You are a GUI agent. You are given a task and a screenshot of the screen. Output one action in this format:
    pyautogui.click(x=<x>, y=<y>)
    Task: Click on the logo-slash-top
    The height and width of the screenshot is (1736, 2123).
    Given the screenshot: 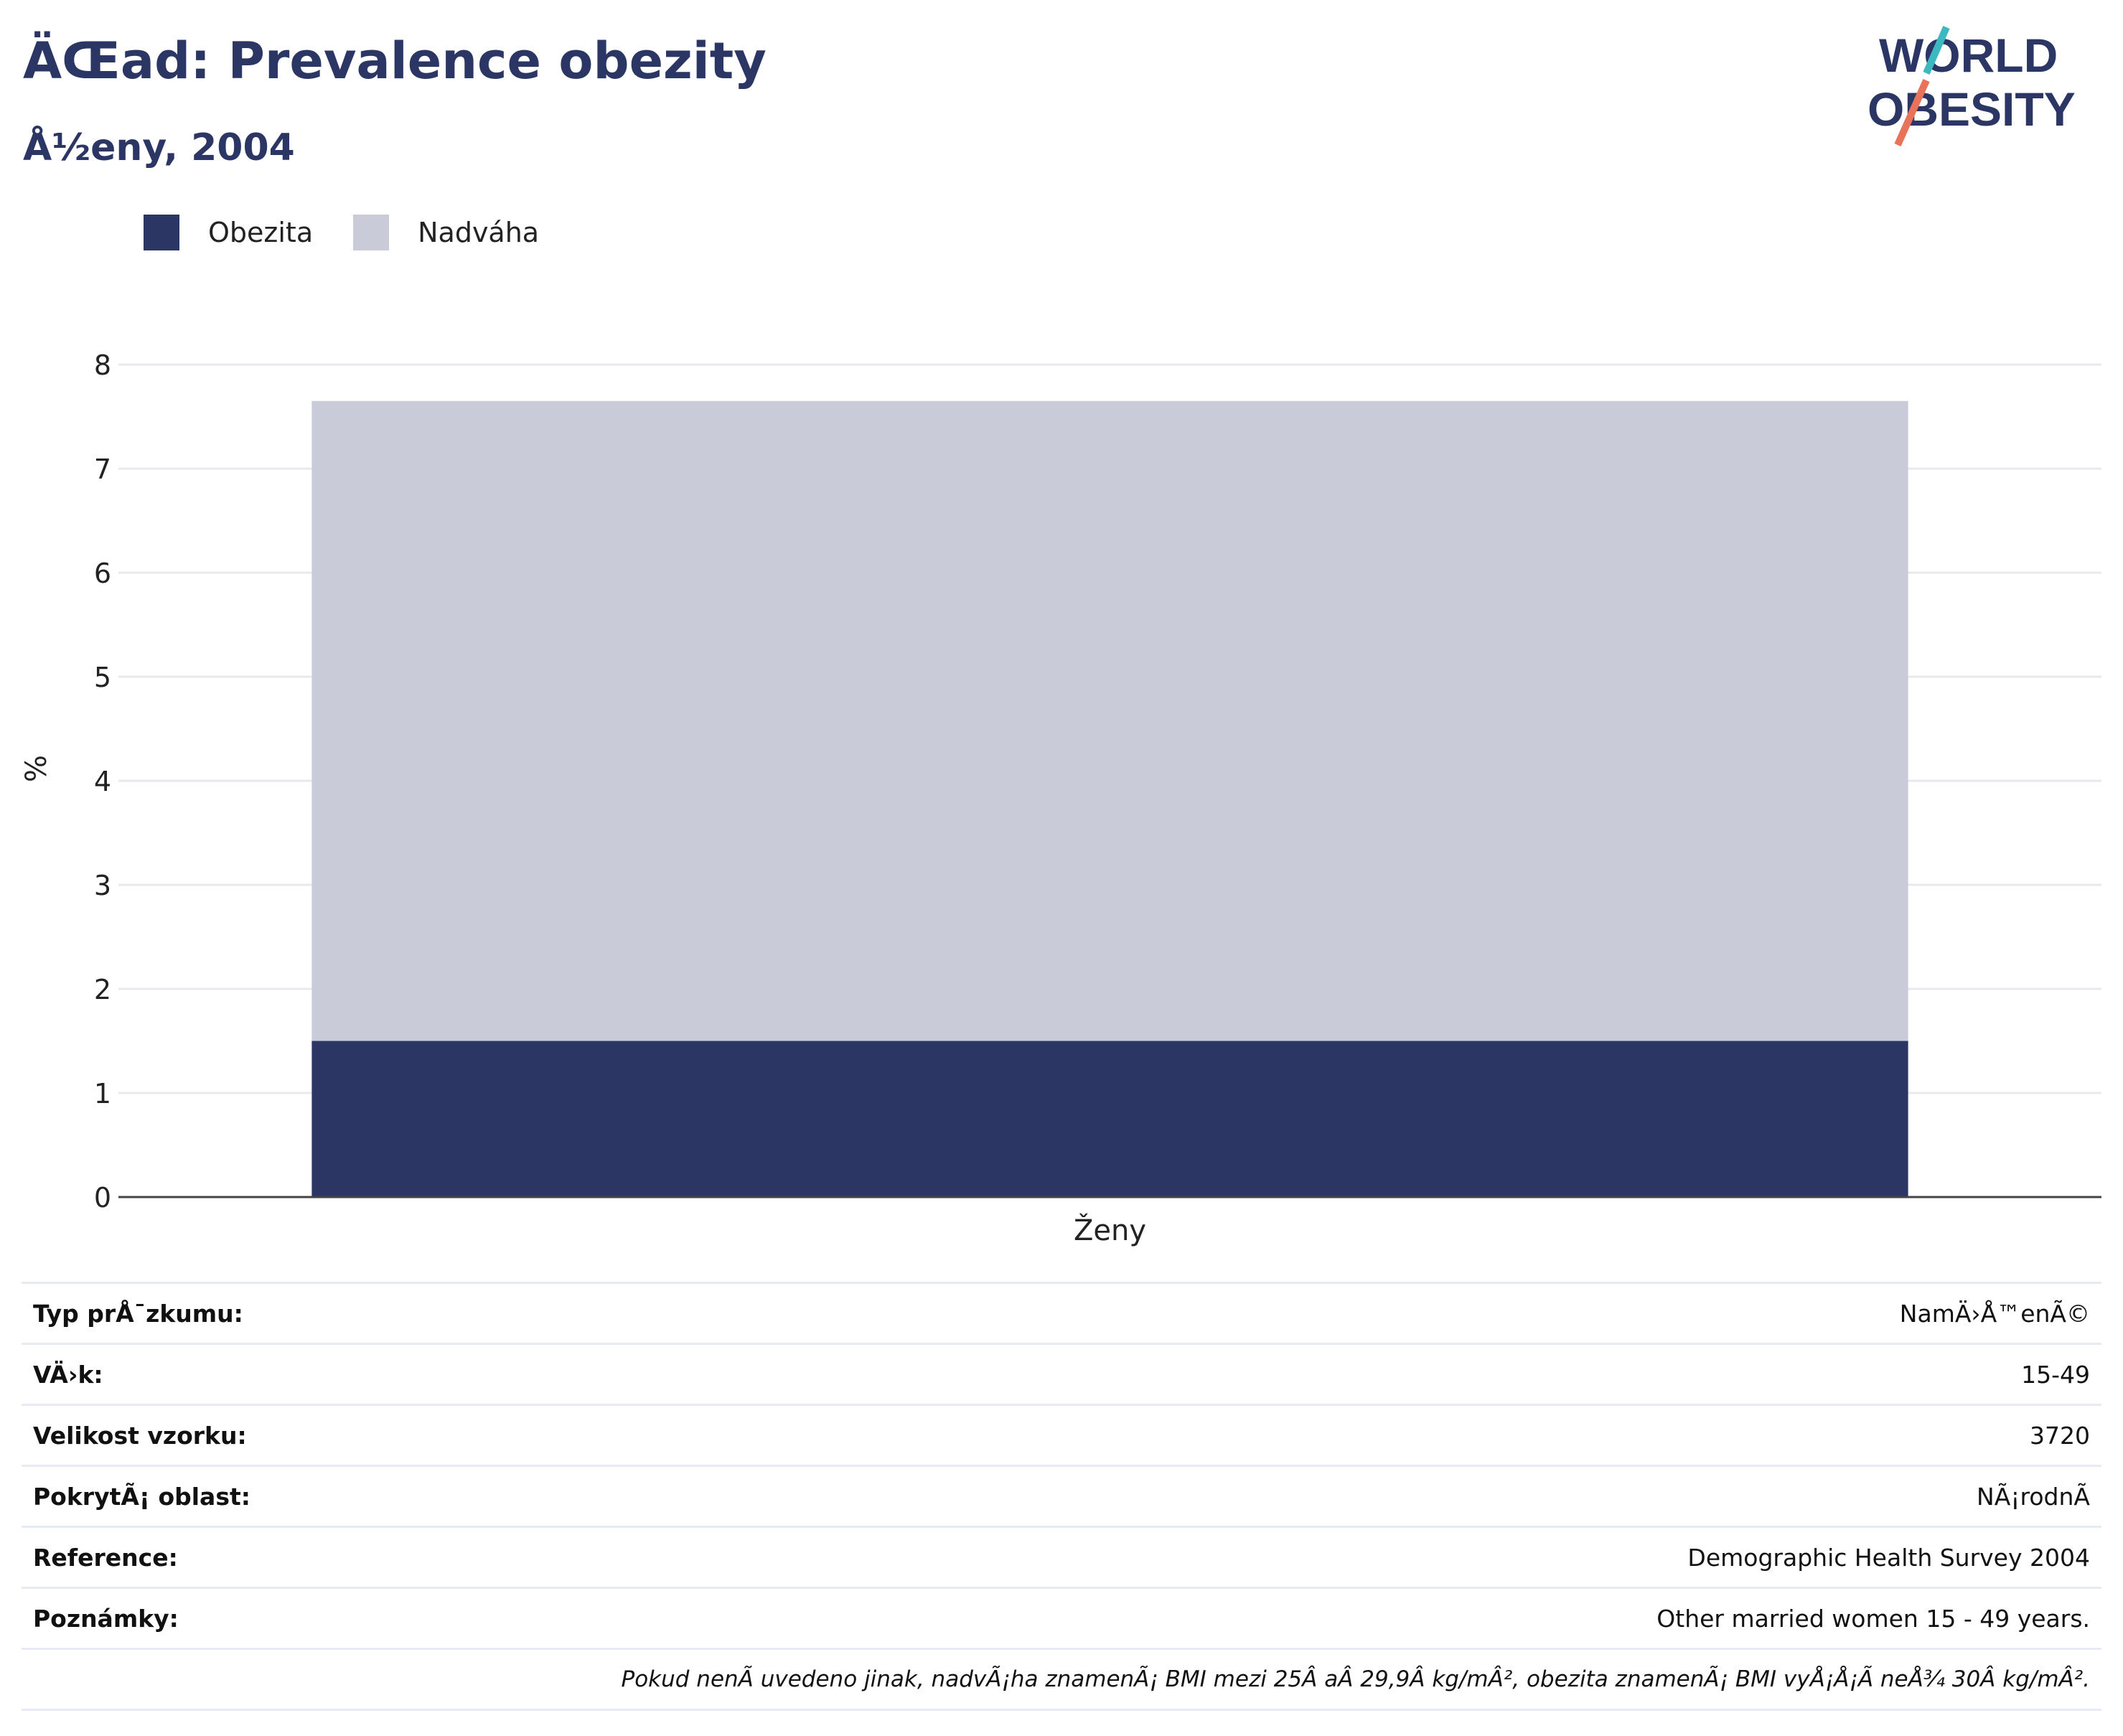 What is the action you would take?
    pyautogui.click(x=1936, y=50)
    